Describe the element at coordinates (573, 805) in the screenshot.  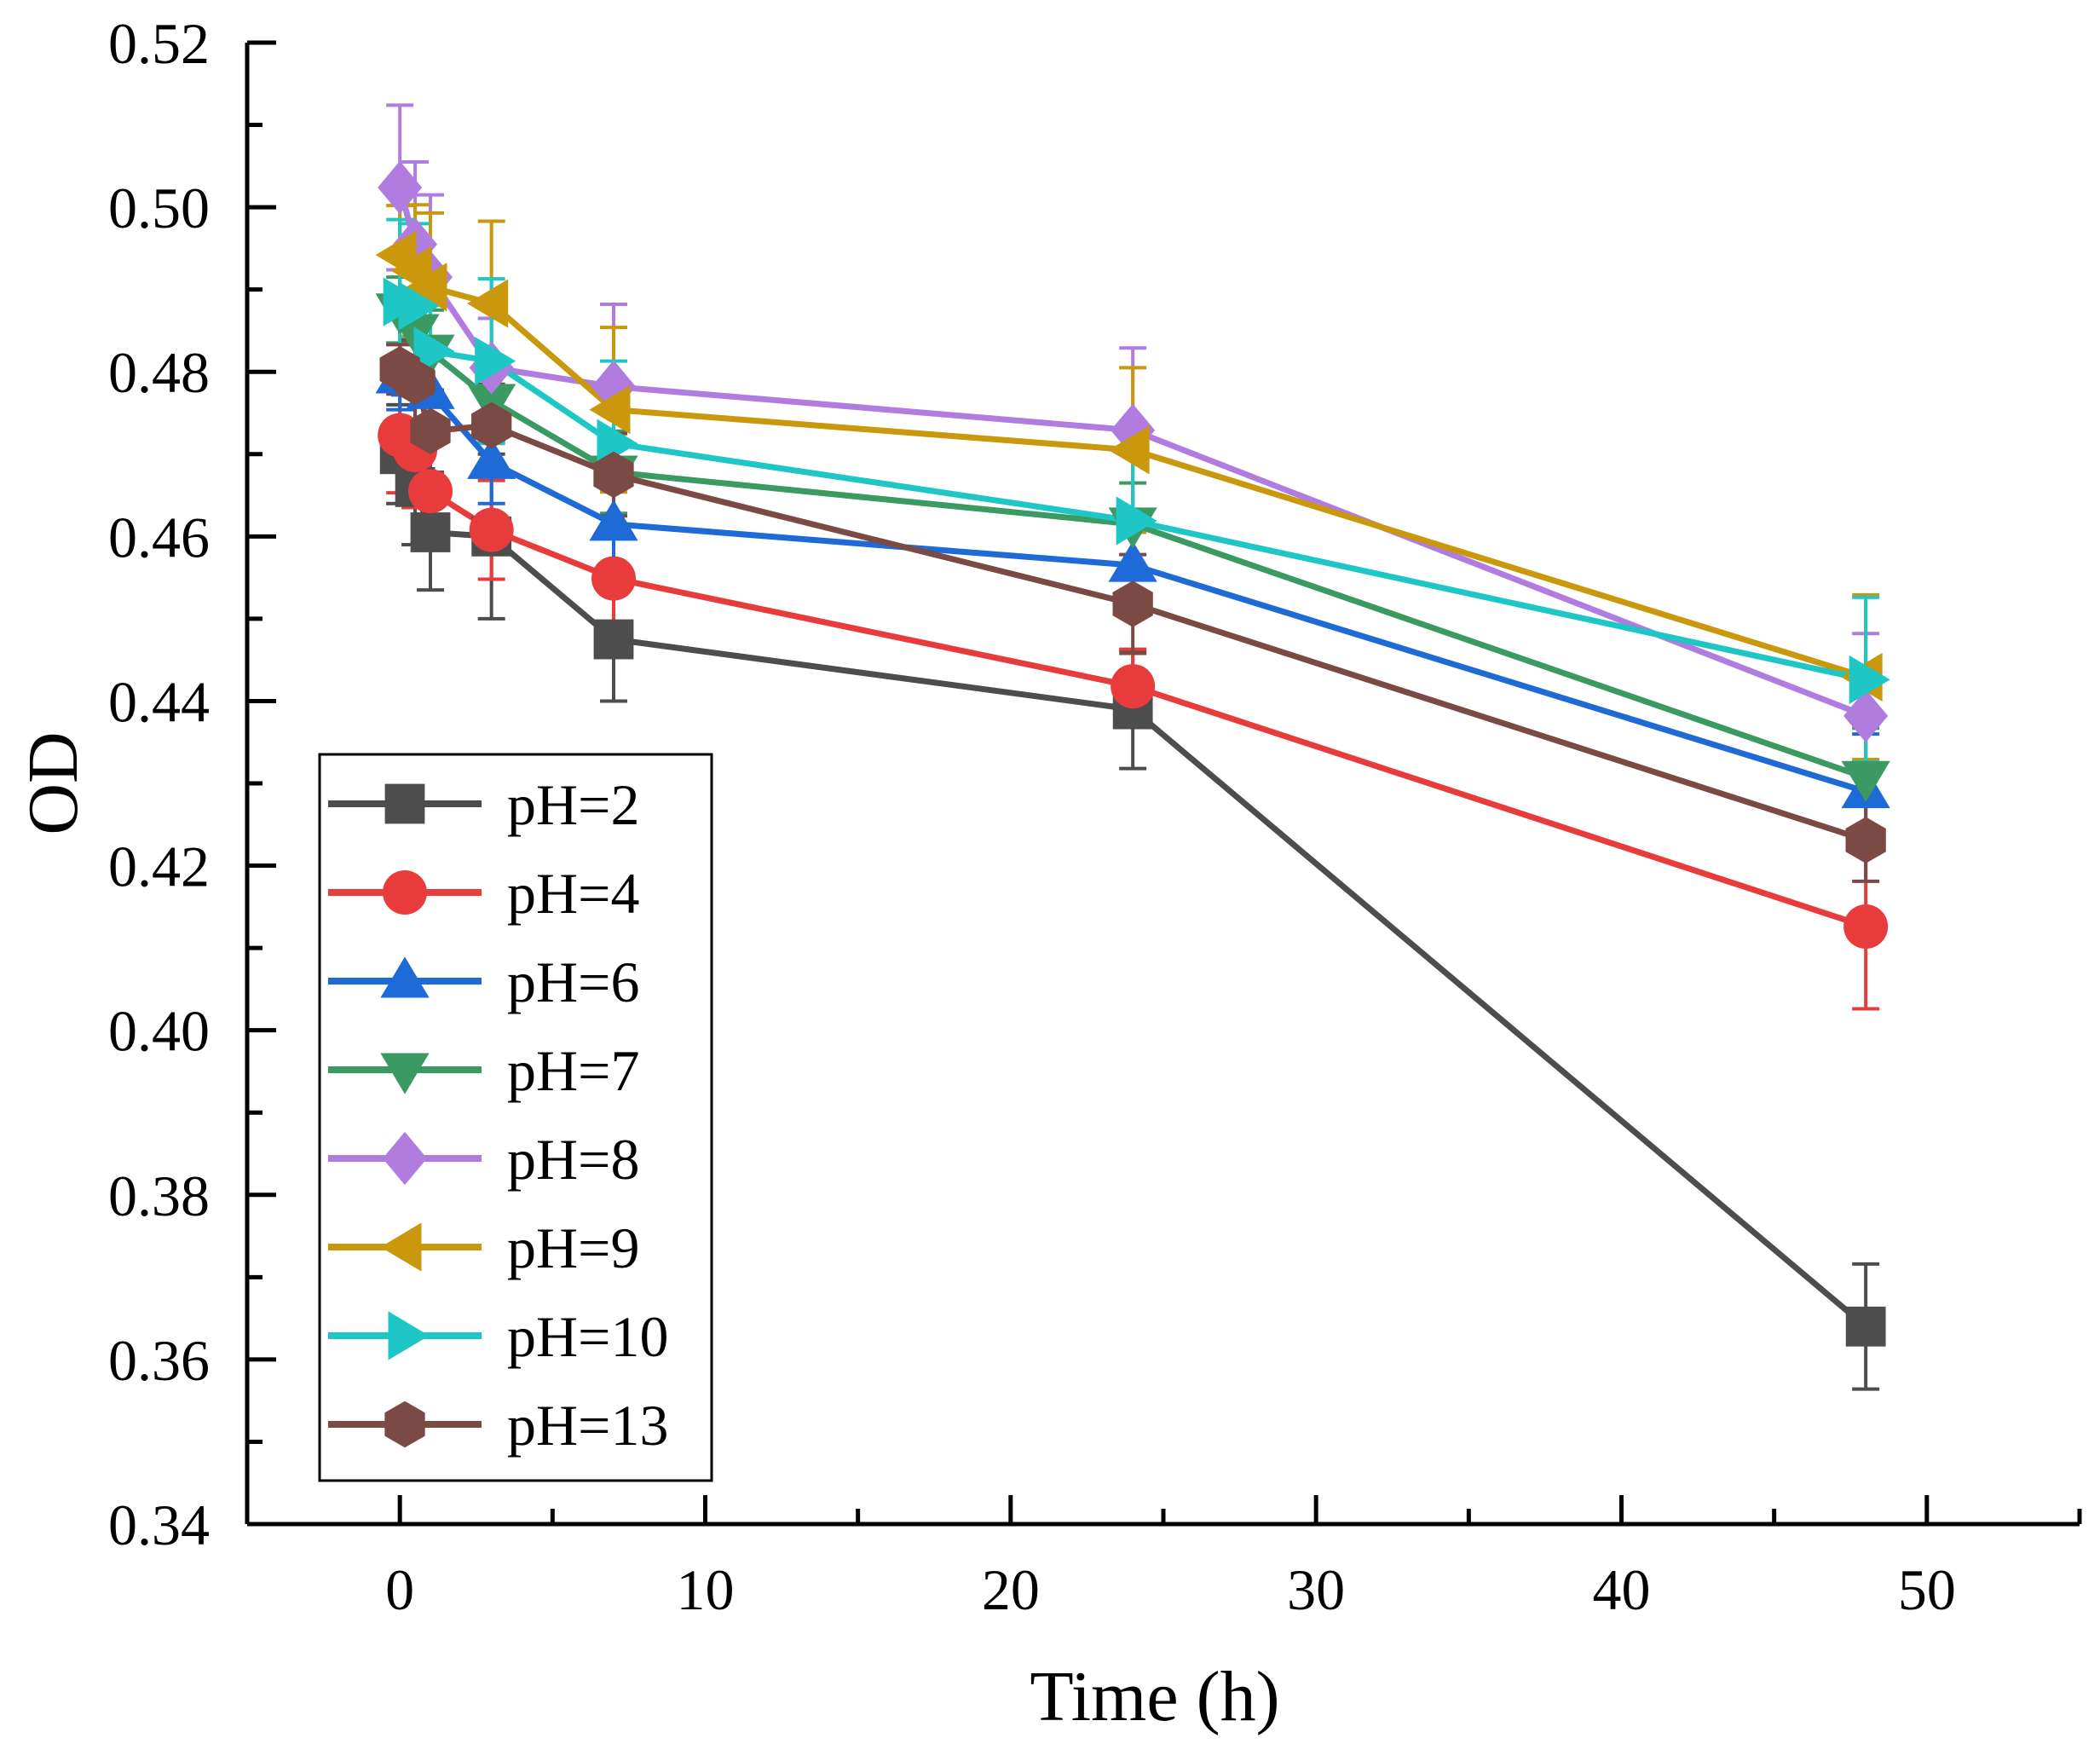
I see `legend-label-ph-2: pH=2` at that location.